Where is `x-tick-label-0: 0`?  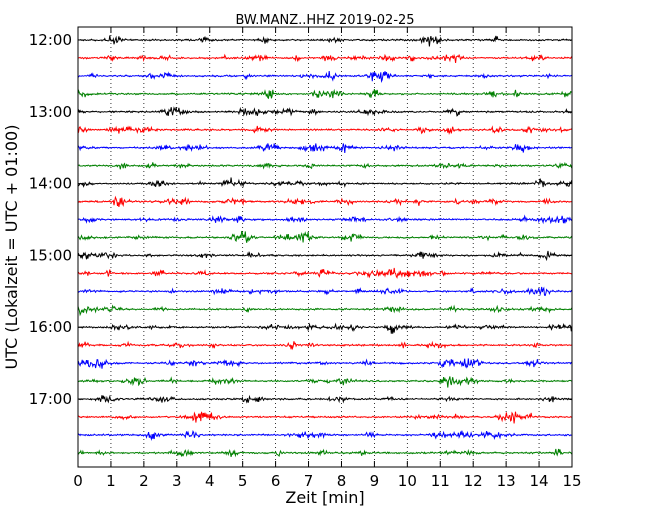 x-tick-label-0: 0 is located at coordinates (78, 481).